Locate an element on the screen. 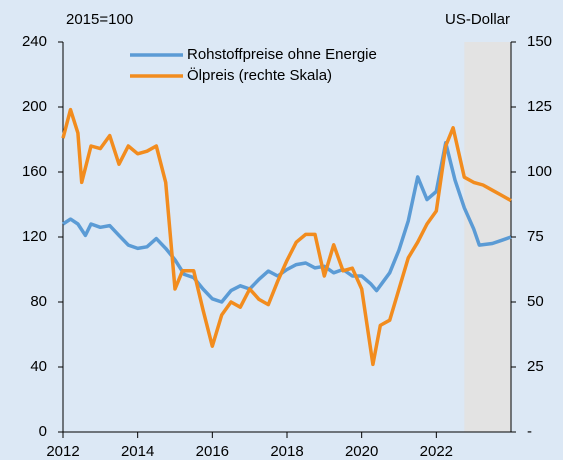 The height and width of the screenshot is (460, 563). y-tick-label: 120 is located at coordinates (34, 236).